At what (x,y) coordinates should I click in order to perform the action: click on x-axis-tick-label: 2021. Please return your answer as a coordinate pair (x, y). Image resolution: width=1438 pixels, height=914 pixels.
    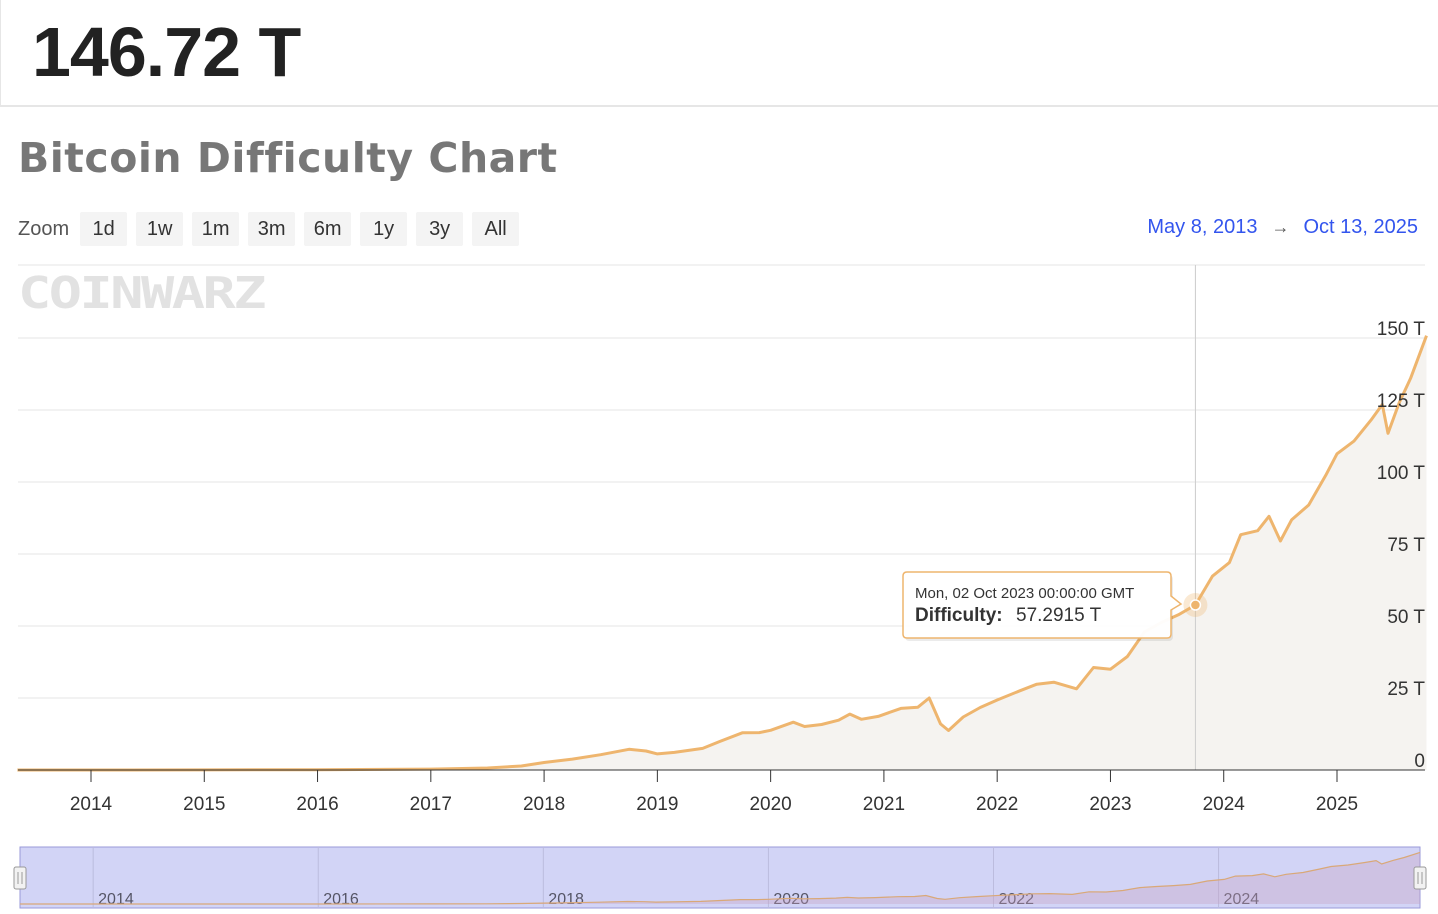
    Looking at the image, I should click on (884, 804).